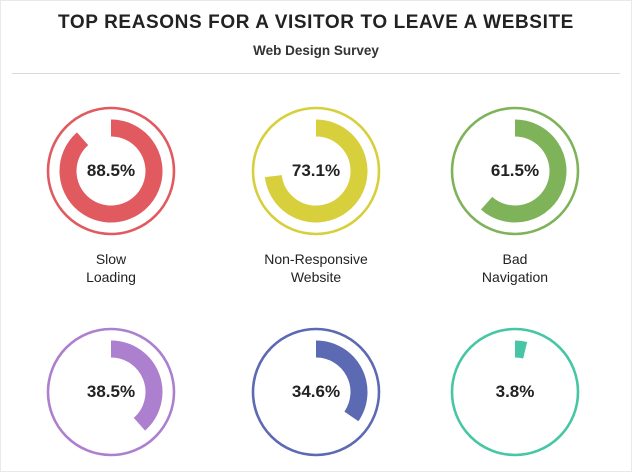  I want to click on donut-reason-5: 34.6%, so click(316, 392).